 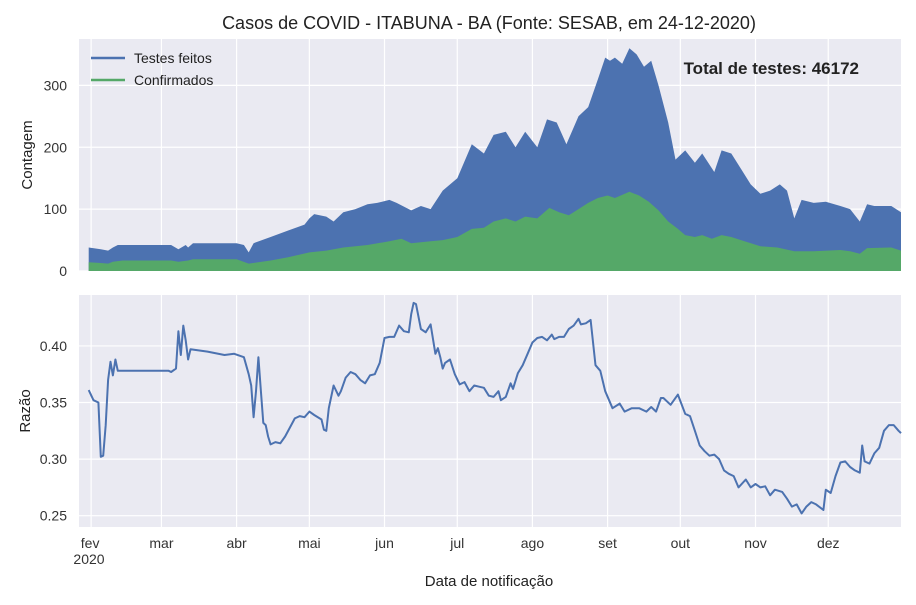 What do you see at coordinates (771, 68) in the screenshot?
I see `total-tests-annotation: Total de testes: 46172` at bounding box center [771, 68].